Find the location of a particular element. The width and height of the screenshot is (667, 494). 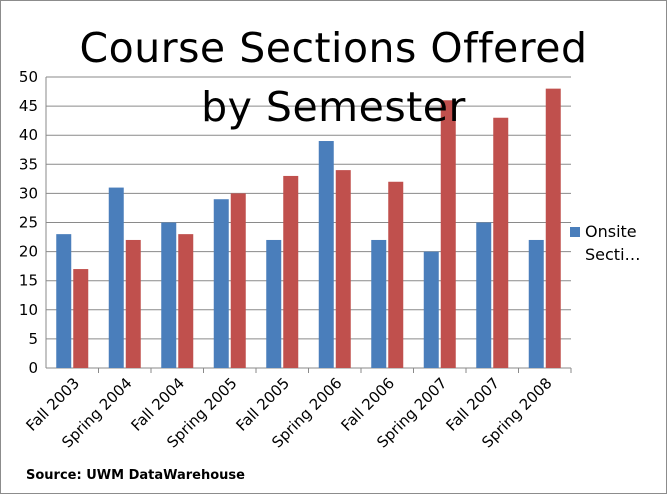

bar-series1-spring-2007 is located at coordinates (431, 309).